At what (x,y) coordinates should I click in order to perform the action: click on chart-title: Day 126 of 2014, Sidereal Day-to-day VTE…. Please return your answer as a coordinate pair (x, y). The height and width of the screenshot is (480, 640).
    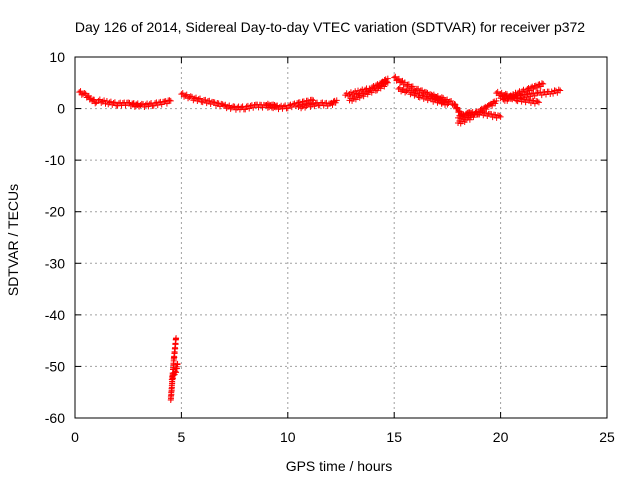
    Looking at the image, I should click on (330, 27).